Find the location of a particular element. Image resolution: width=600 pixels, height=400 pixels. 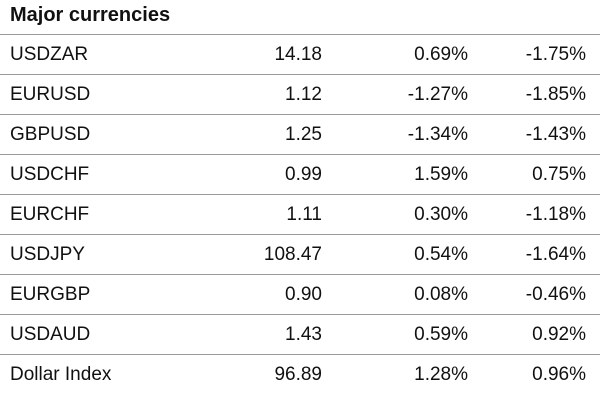

currency-pair-cell: USDCHF is located at coordinates (50, 174).